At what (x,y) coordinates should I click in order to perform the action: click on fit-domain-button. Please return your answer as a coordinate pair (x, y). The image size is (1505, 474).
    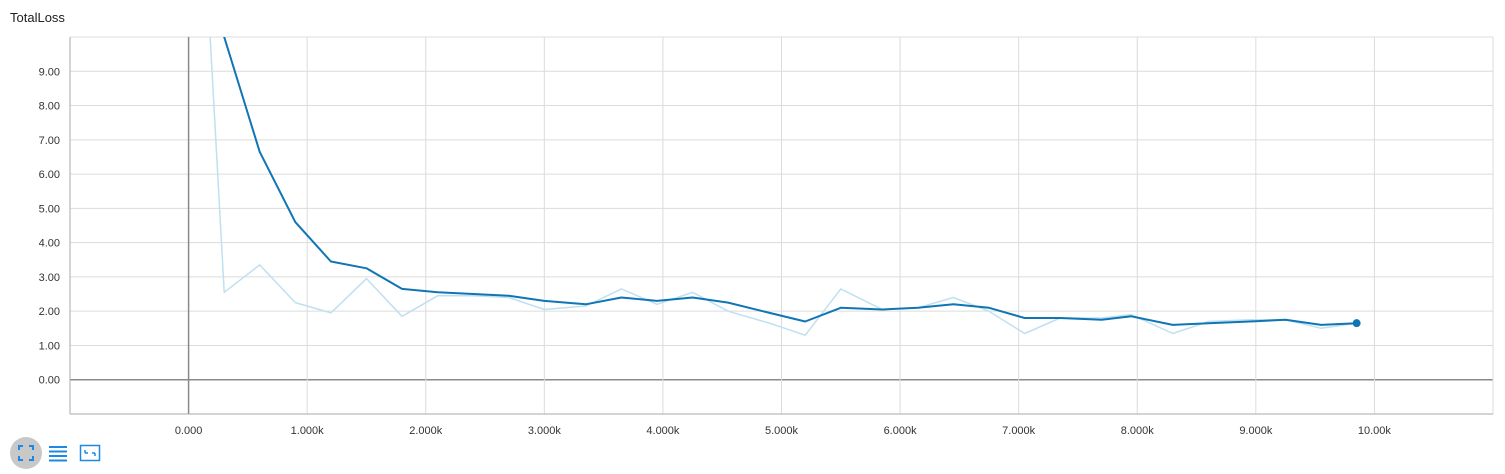
    Looking at the image, I should click on (90, 453).